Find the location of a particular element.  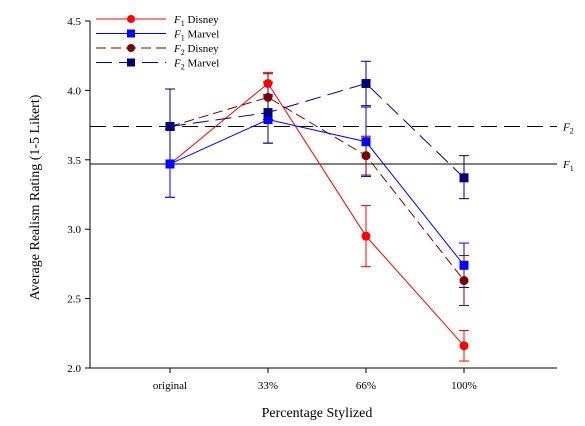

legend-entry-label: F2 Disney is located at coordinates (196, 50).